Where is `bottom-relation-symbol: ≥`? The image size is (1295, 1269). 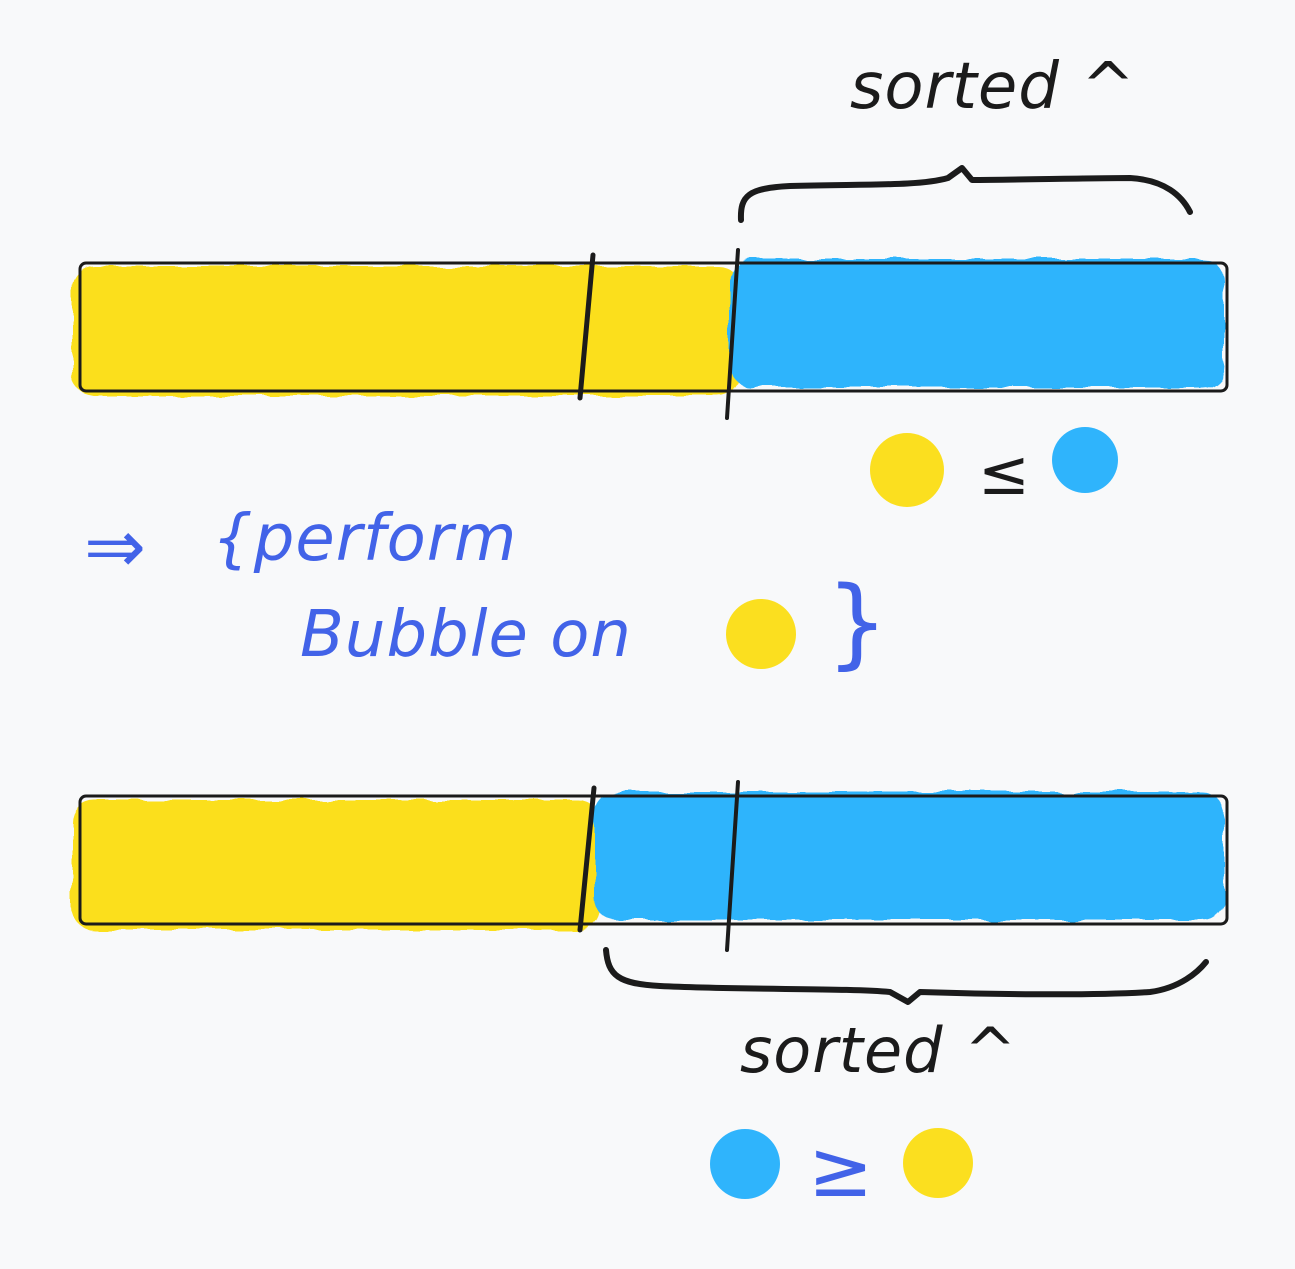
bottom-relation-symbol: ≥ is located at coordinates (840, 1170).